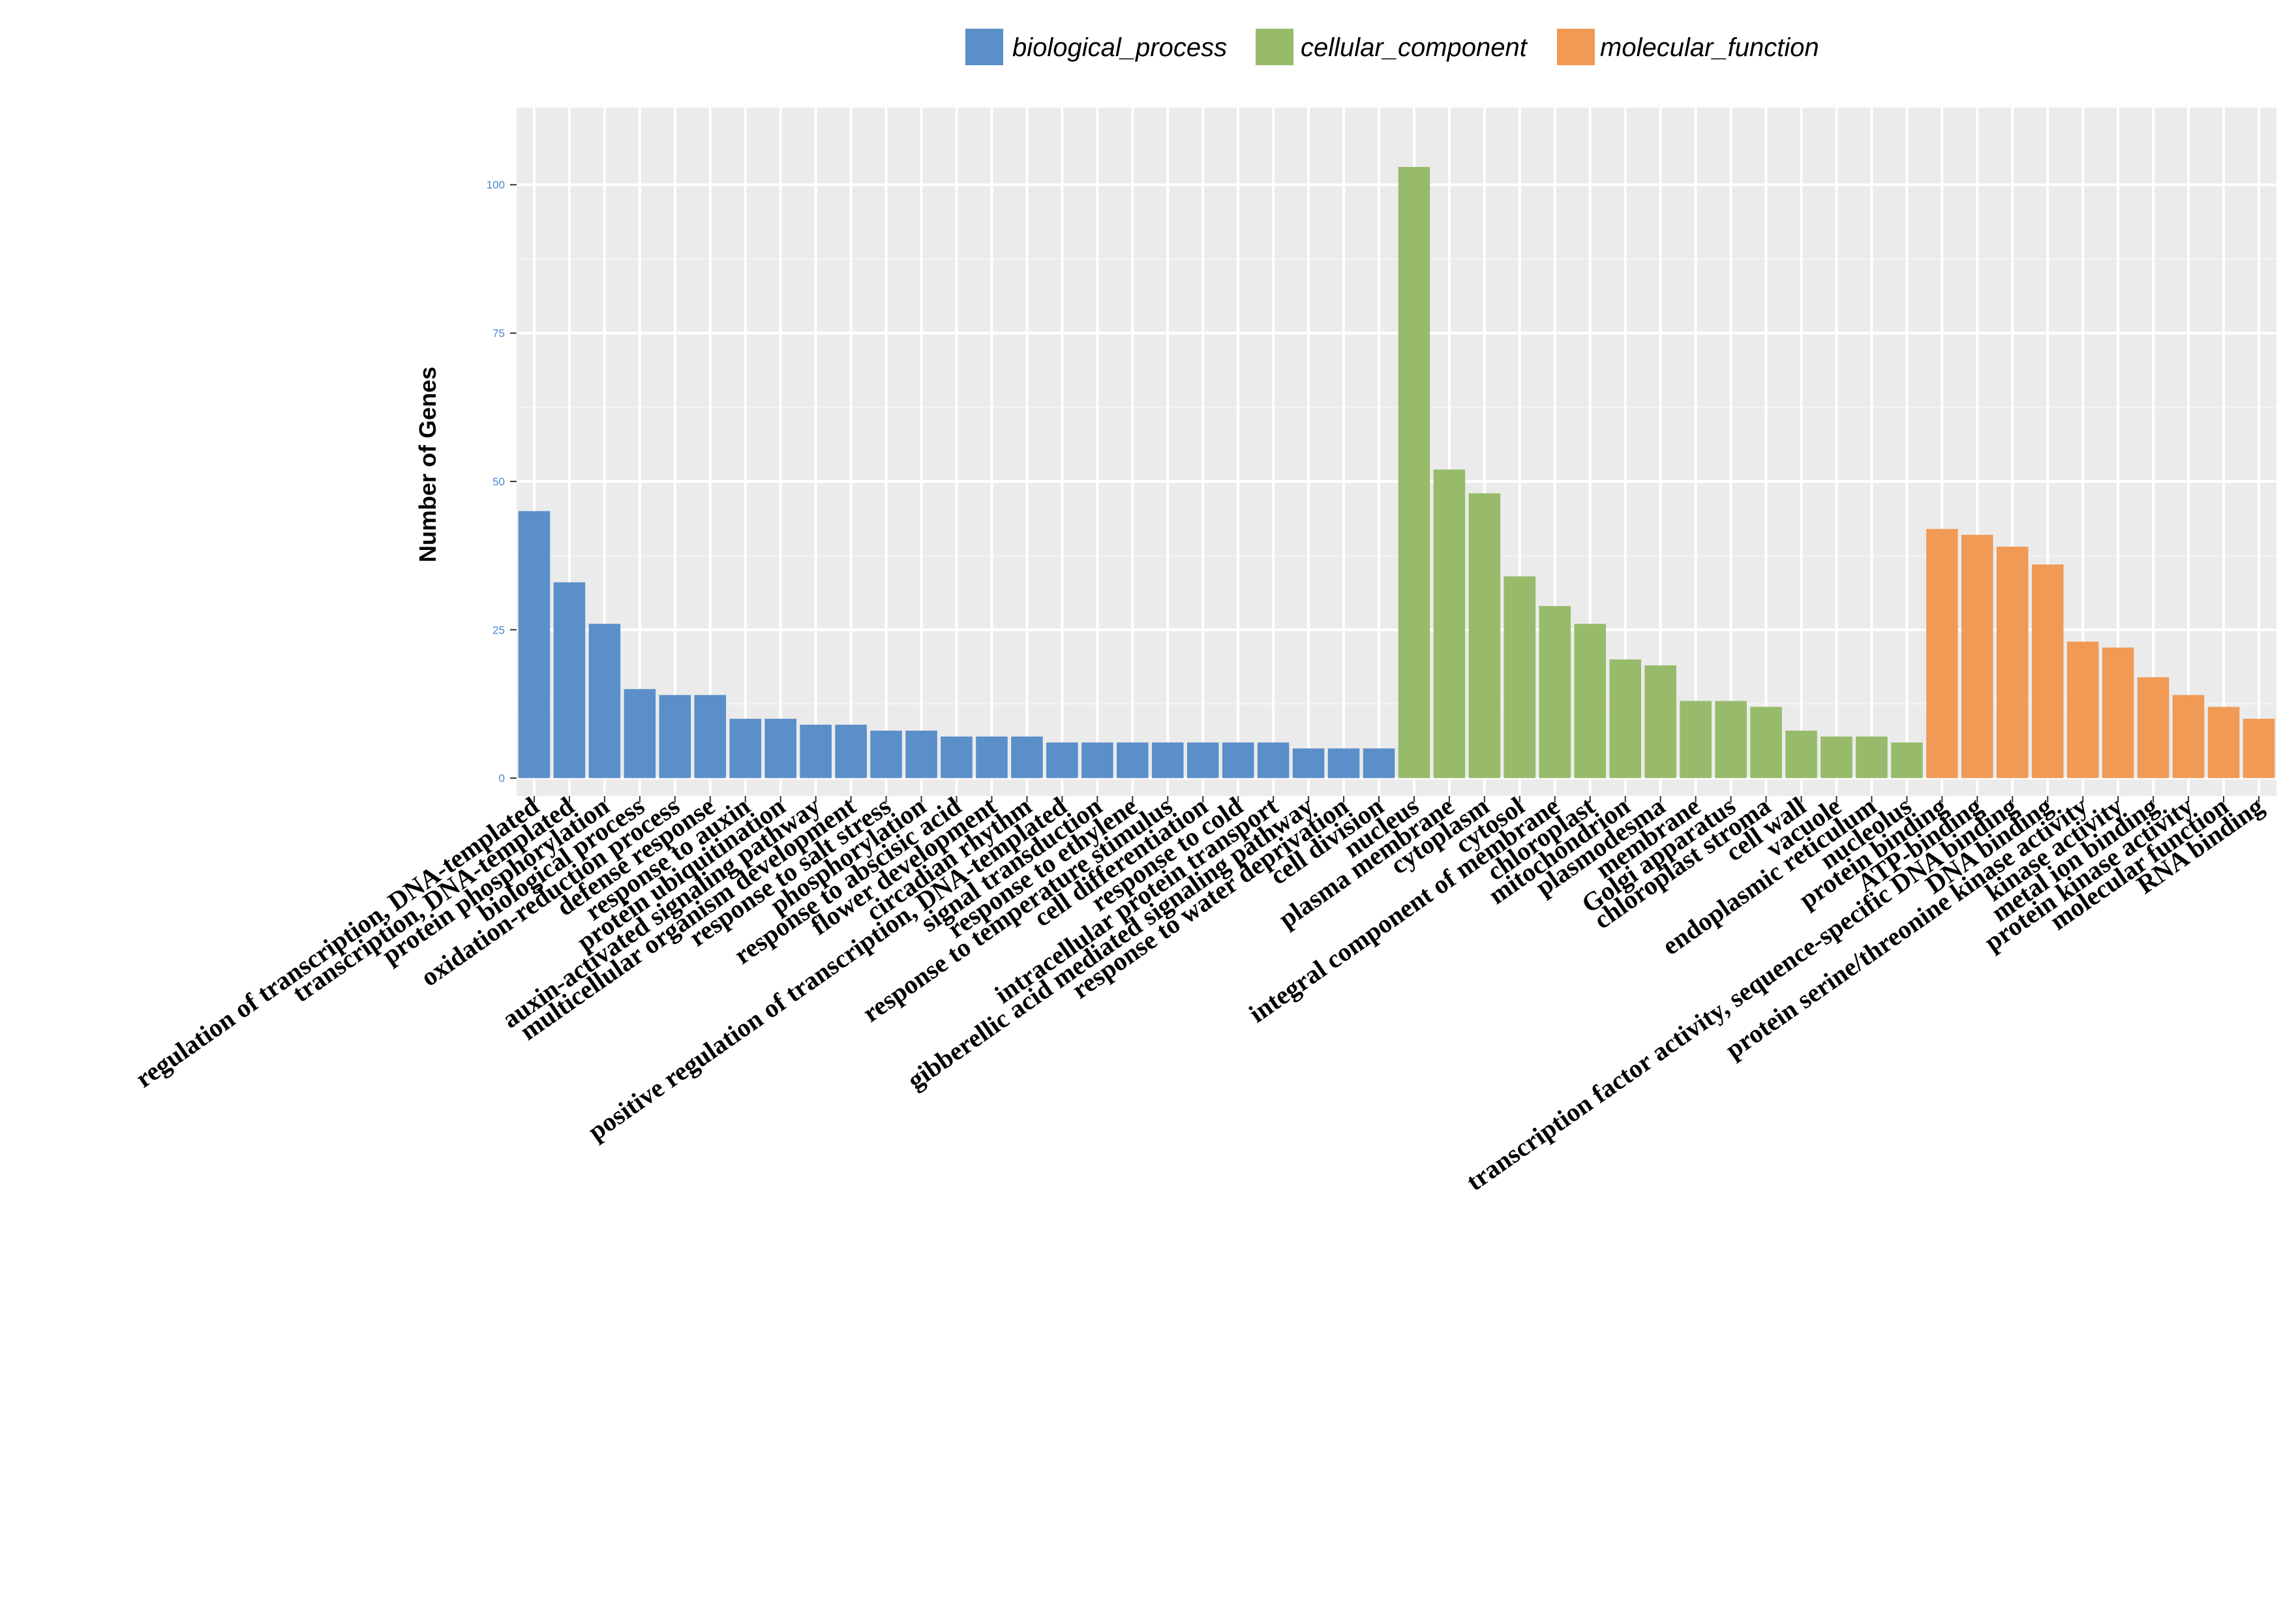  I want to click on y-tick-label: 100, so click(496, 185).